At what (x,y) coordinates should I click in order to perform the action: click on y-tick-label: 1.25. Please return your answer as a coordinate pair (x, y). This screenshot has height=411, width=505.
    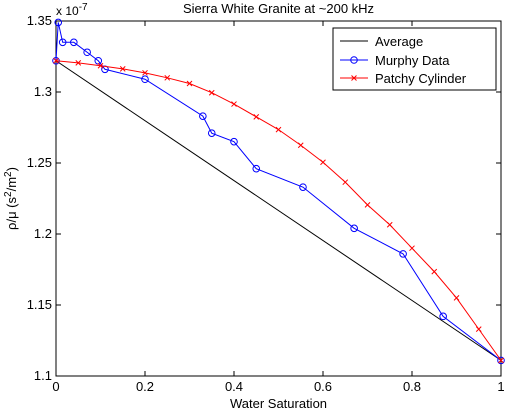
    Looking at the image, I should click on (39, 162).